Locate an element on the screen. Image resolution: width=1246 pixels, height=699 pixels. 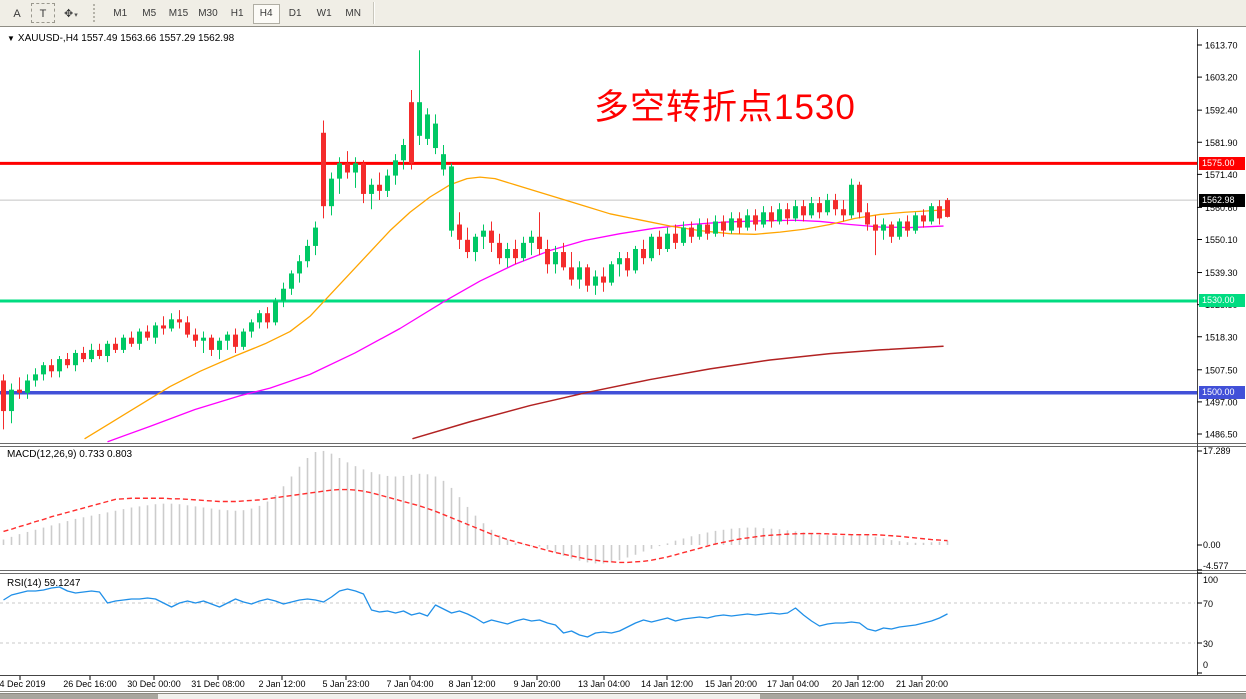
toolbar-separator is located at coordinates (373, 13).